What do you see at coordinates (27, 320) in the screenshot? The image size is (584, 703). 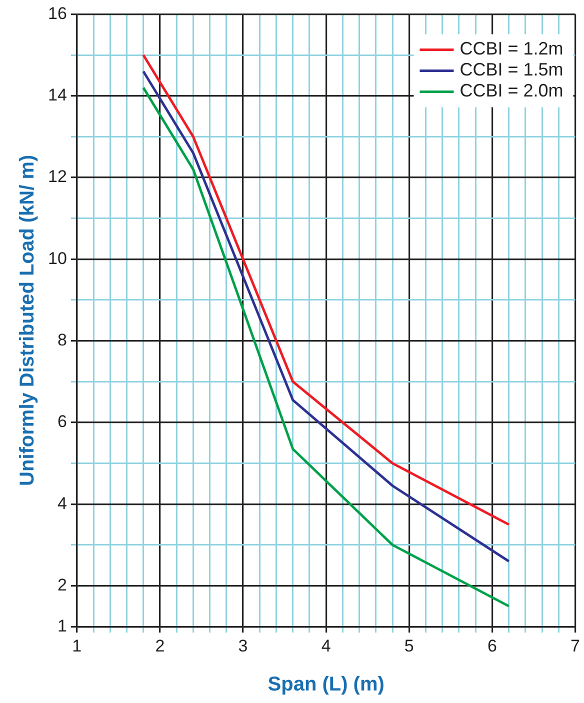 I see `y-axis-title: Uniformly Distributed Load (kN/ m)` at bounding box center [27, 320].